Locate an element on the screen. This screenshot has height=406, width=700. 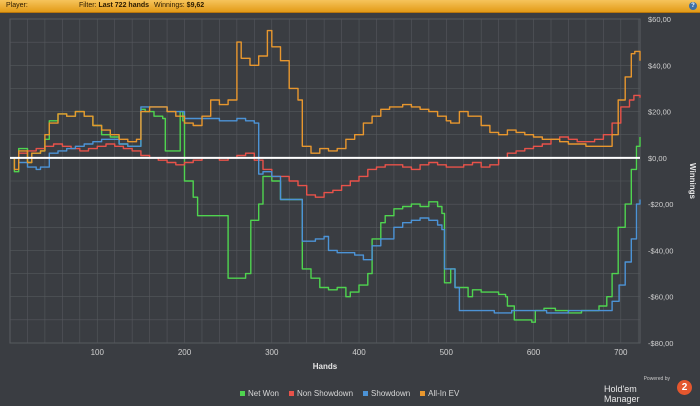
y-tick-label: $40,00 is located at coordinates (659, 65).